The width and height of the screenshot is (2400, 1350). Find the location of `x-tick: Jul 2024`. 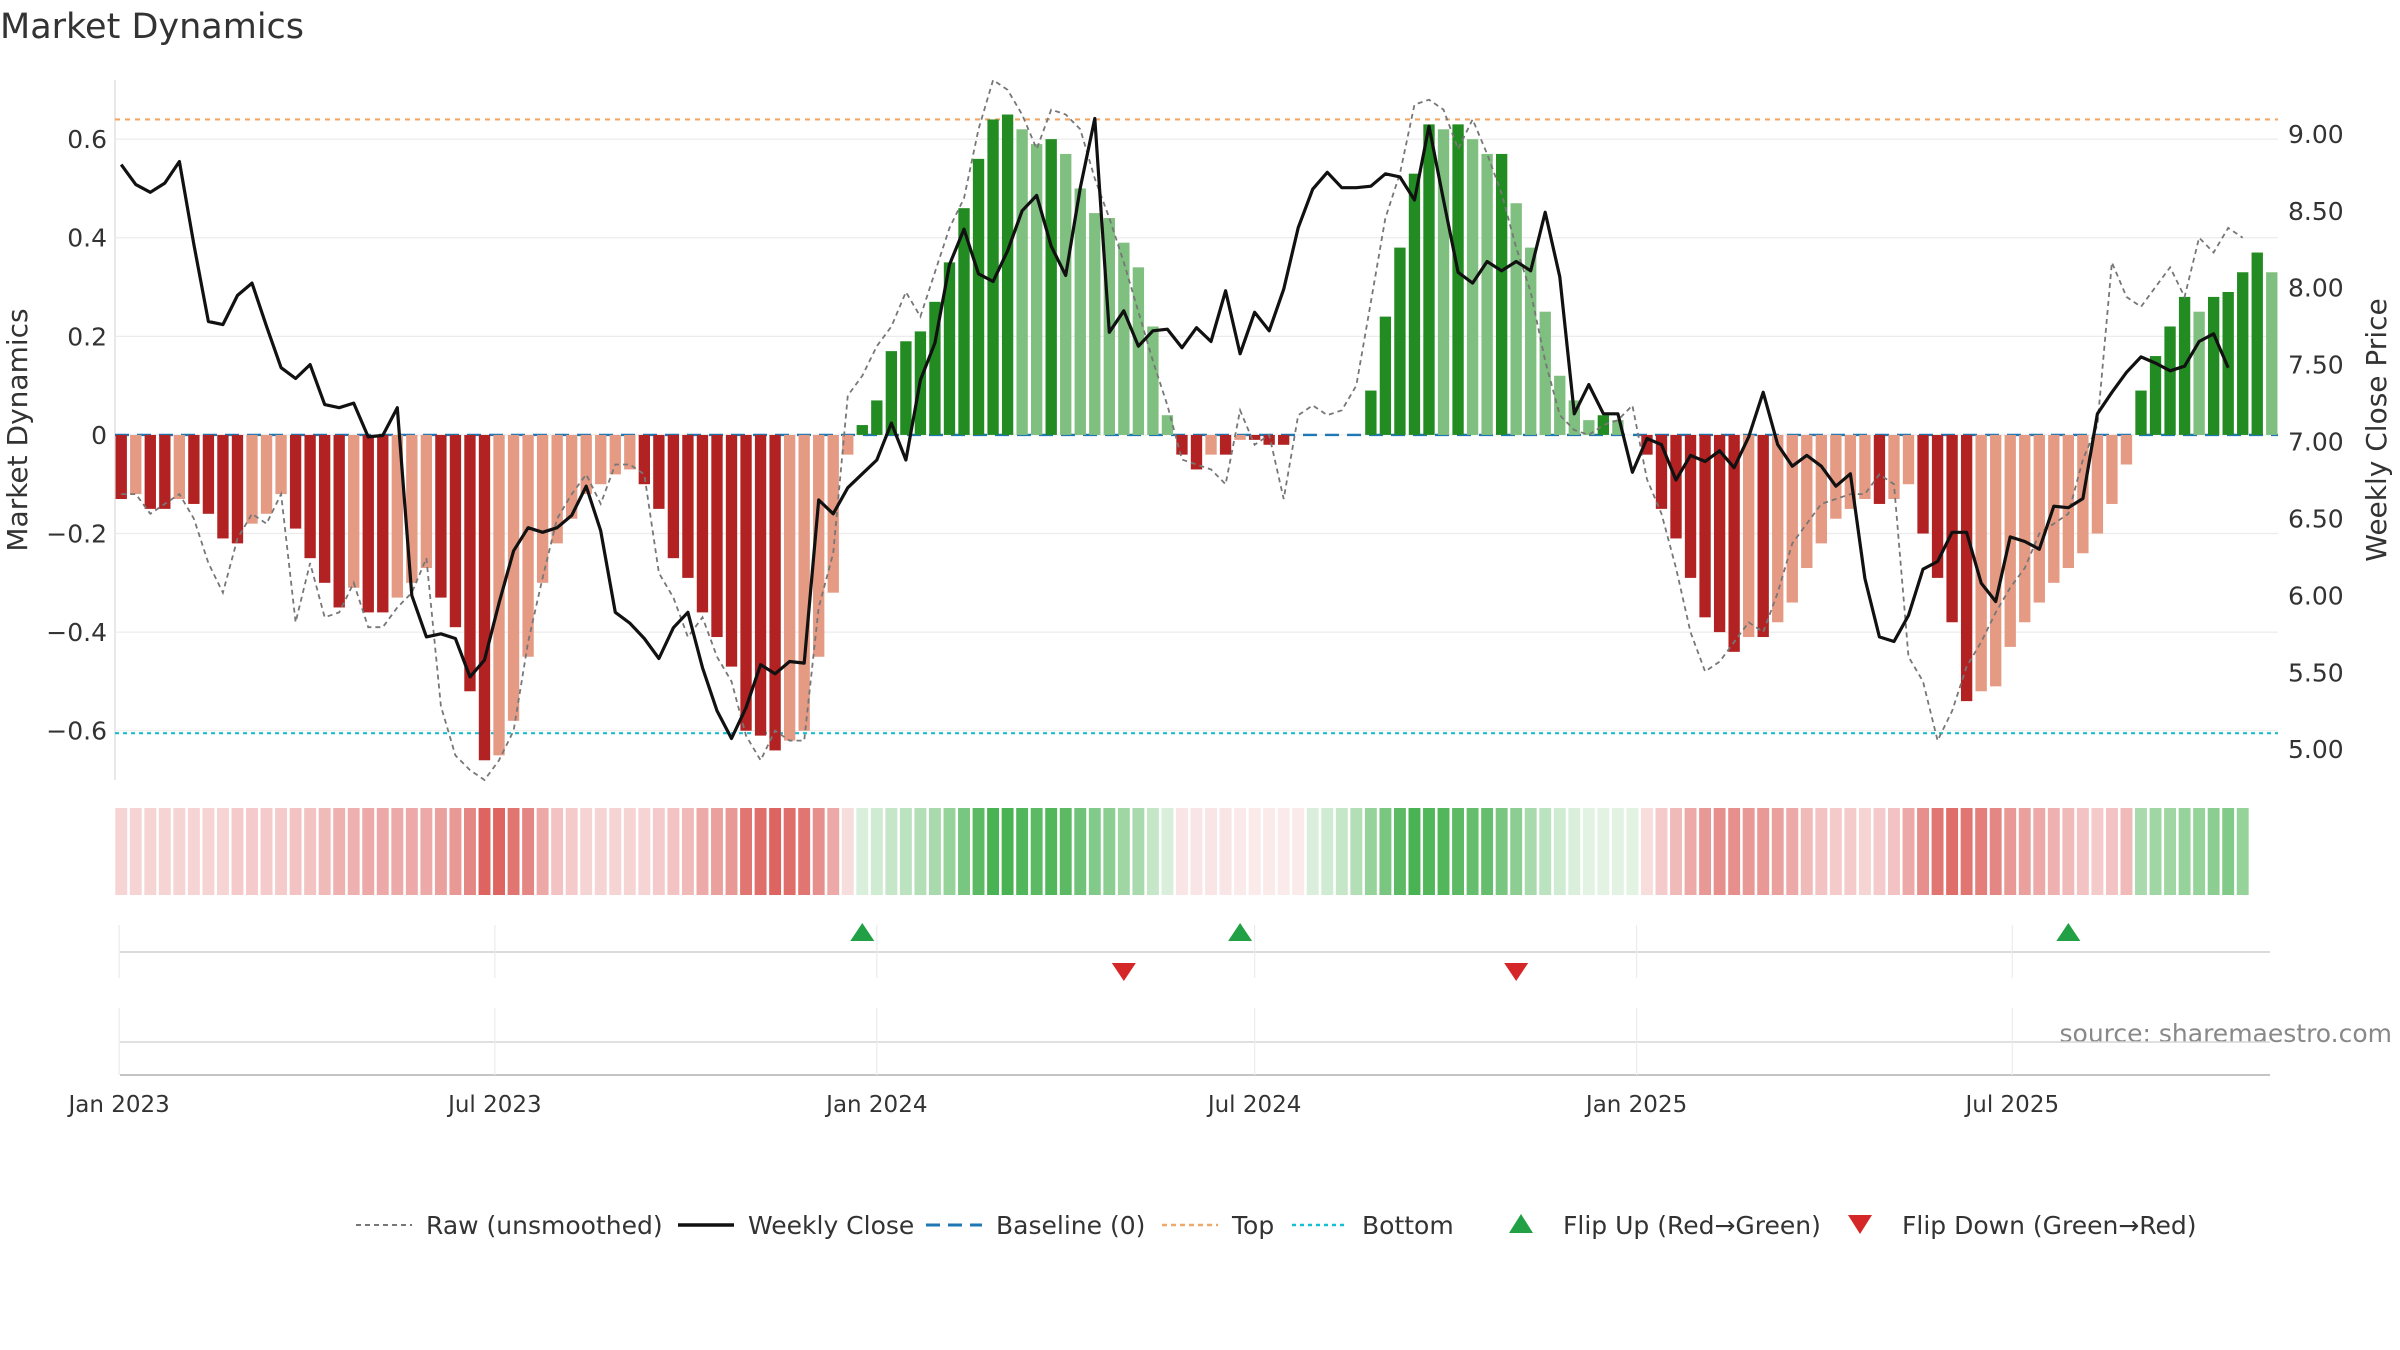

x-tick: Jul 2024 is located at coordinates (1254, 1105).